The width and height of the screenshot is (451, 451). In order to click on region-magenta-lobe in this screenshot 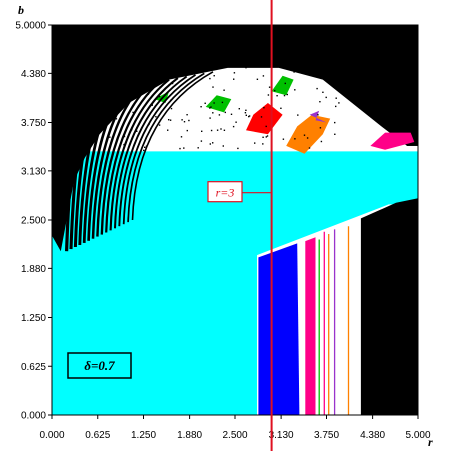, I will do `click(392, 141)`.